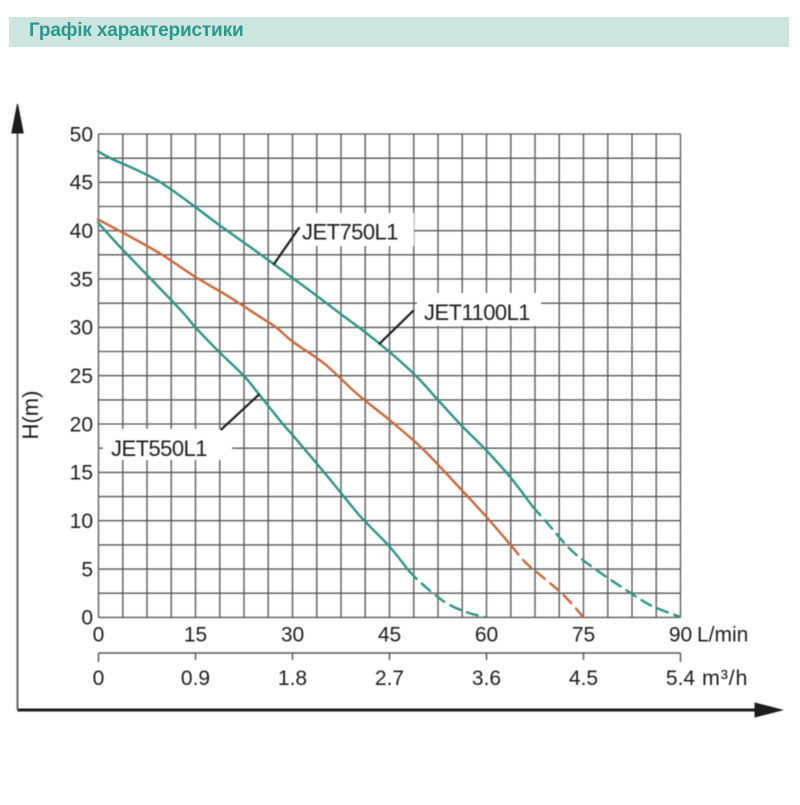 Image resolution: width=800 pixels, height=805 pixels. Describe the element at coordinates (87, 569) in the screenshot. I see `svg-text: 5` at that location.